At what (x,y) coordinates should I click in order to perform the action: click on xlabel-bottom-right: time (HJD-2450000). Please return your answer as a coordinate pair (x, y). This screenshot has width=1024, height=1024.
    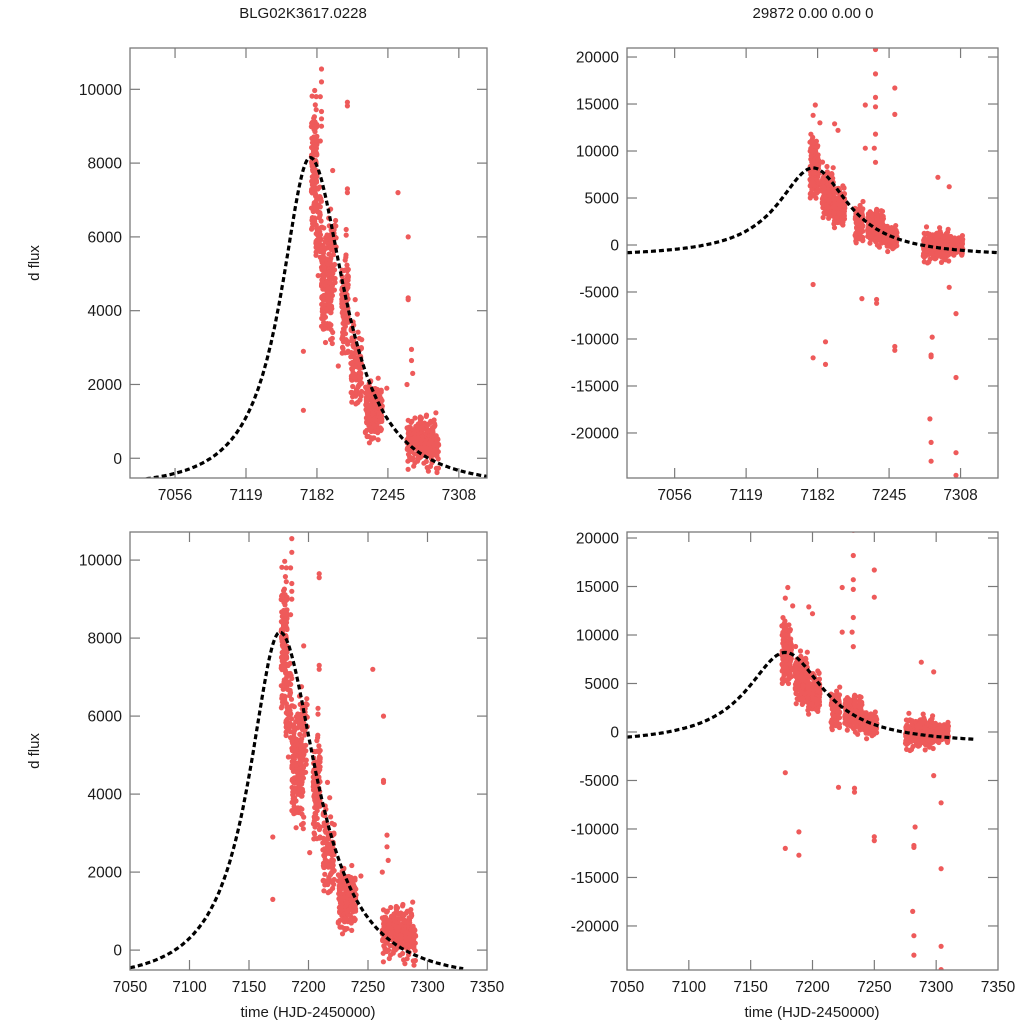
    Looking at the image, I should click on (811, 1012).